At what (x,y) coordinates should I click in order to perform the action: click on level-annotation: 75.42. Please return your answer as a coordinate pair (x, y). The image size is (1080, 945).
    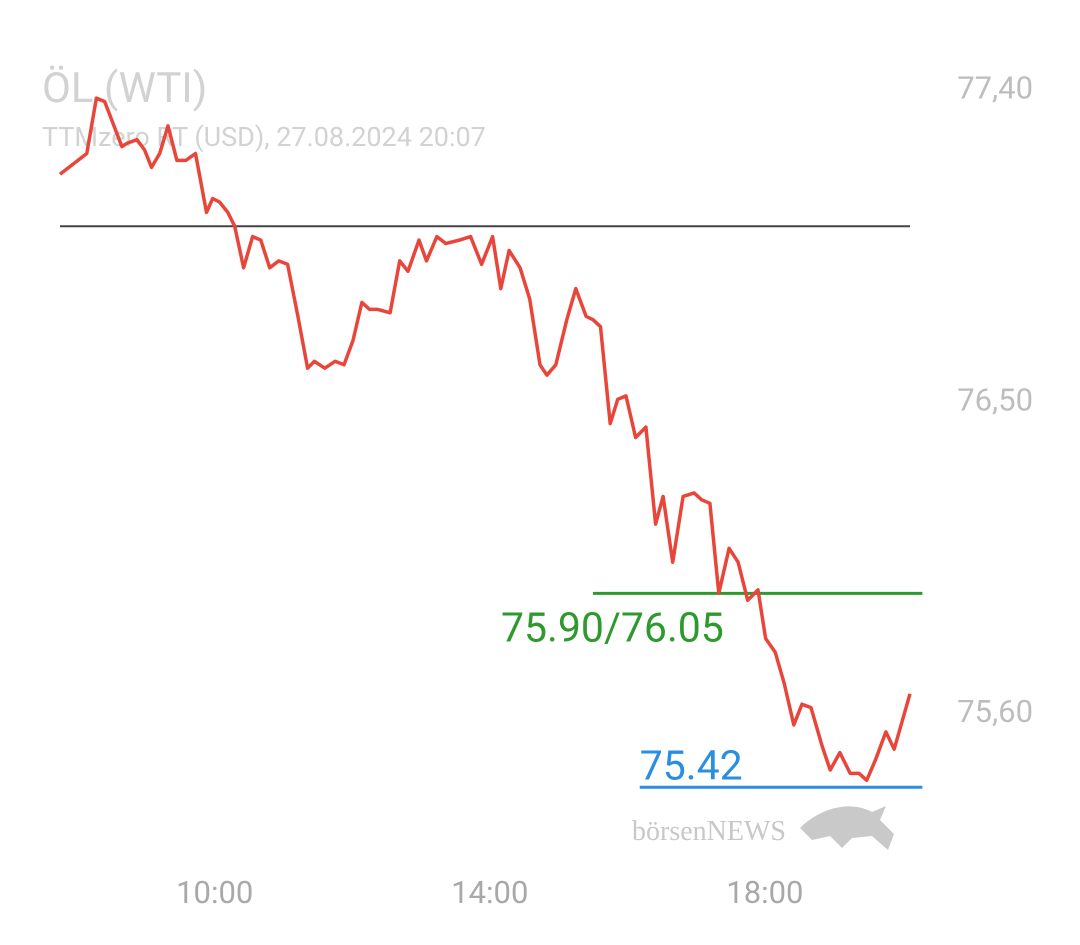
    Looking at the image, I should click on (691, 766).